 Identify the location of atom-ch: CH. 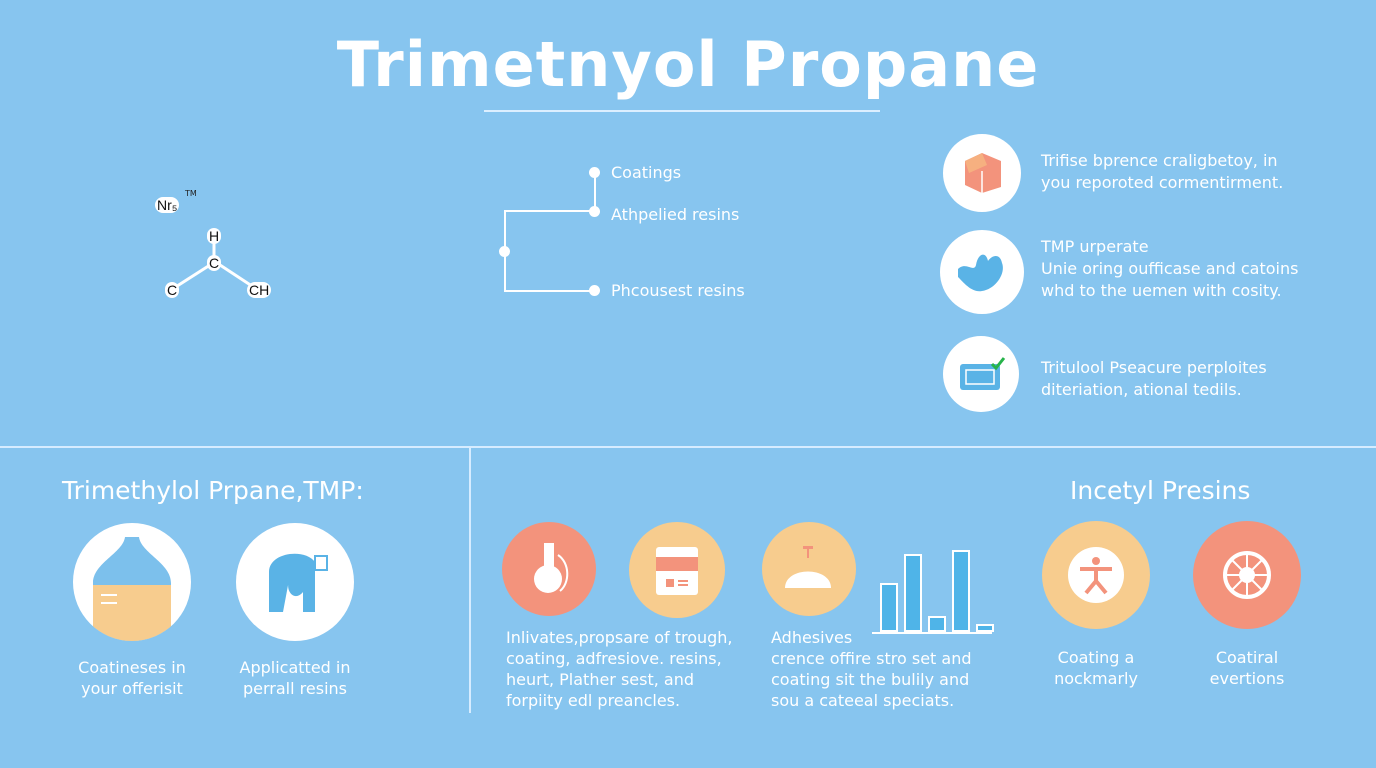
(259, 290).